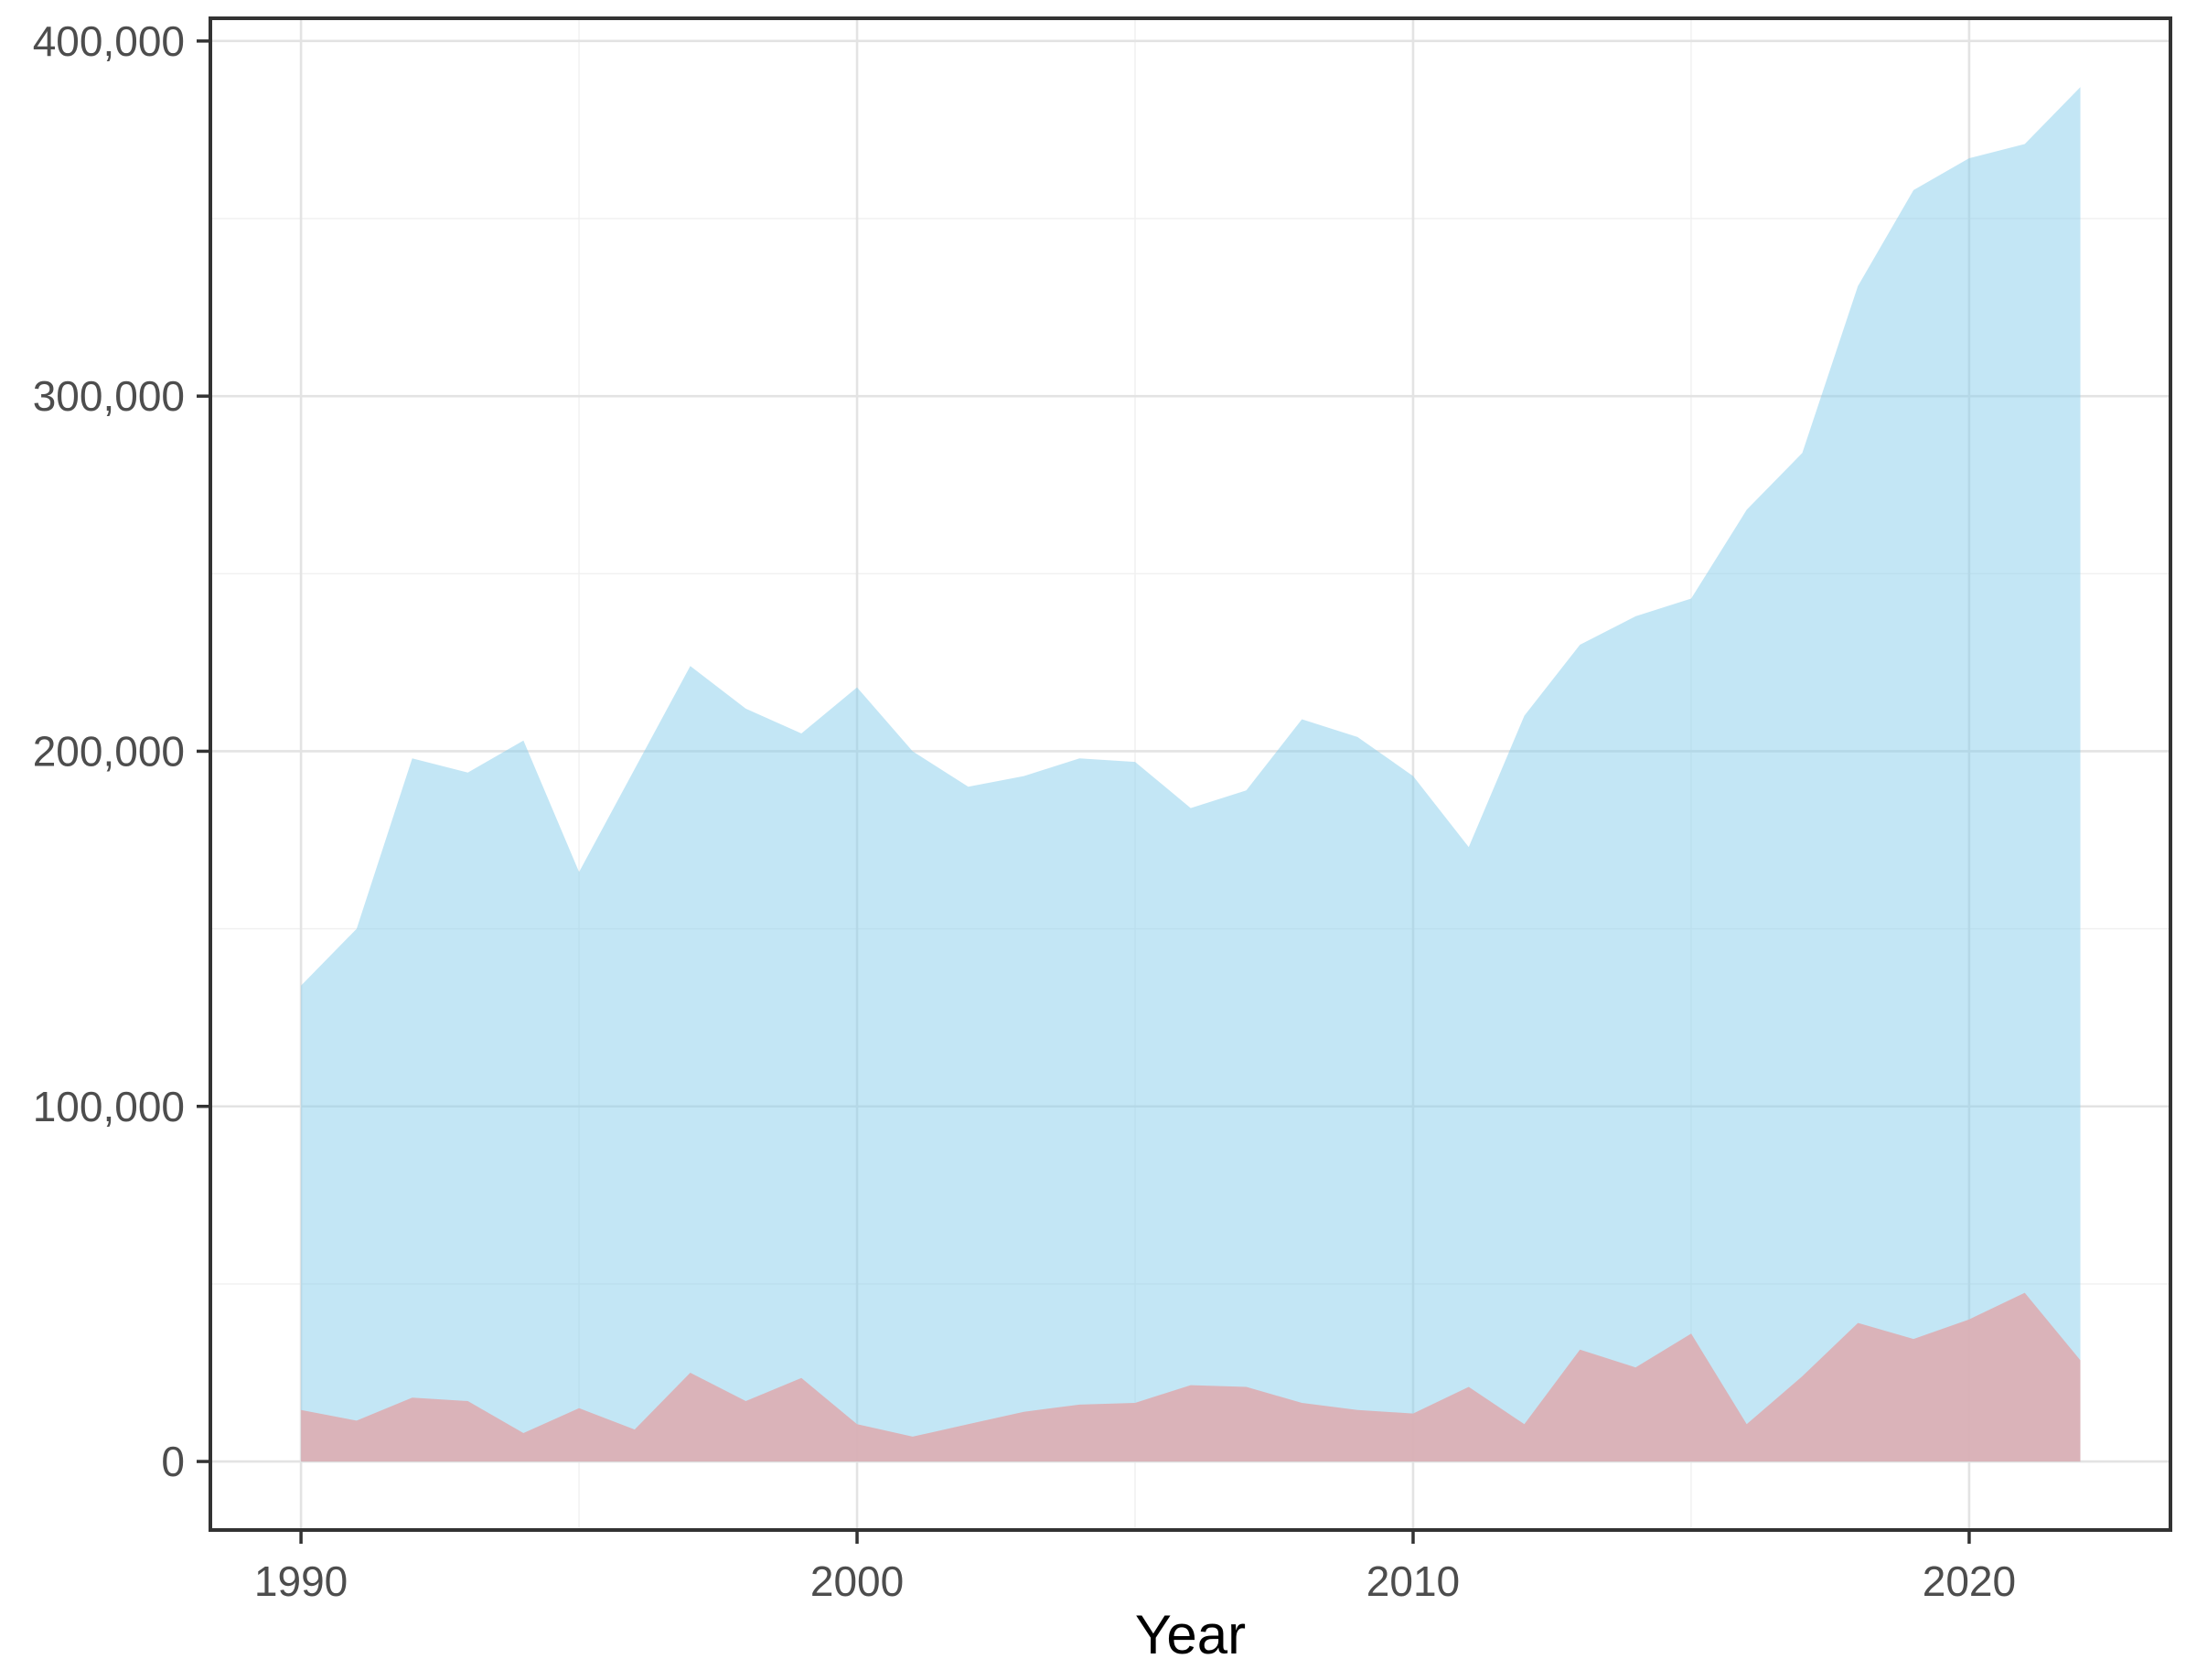 The width and height of the screenshot is (2186, 1680). I want to click on x-tick-label: 2010, so click(1413, 1581).